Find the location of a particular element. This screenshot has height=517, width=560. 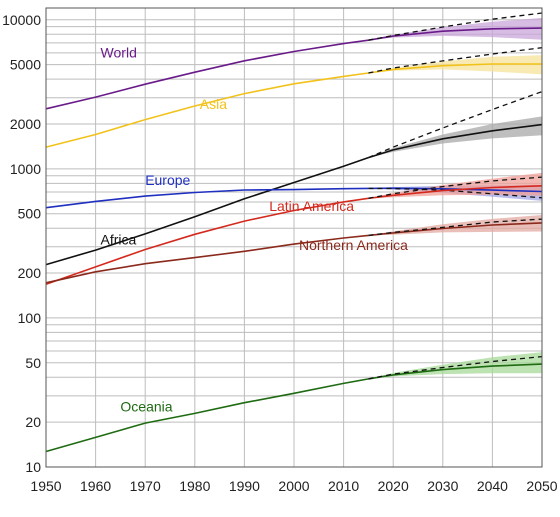

series-label: Asia is located at coordinates (213, 104).